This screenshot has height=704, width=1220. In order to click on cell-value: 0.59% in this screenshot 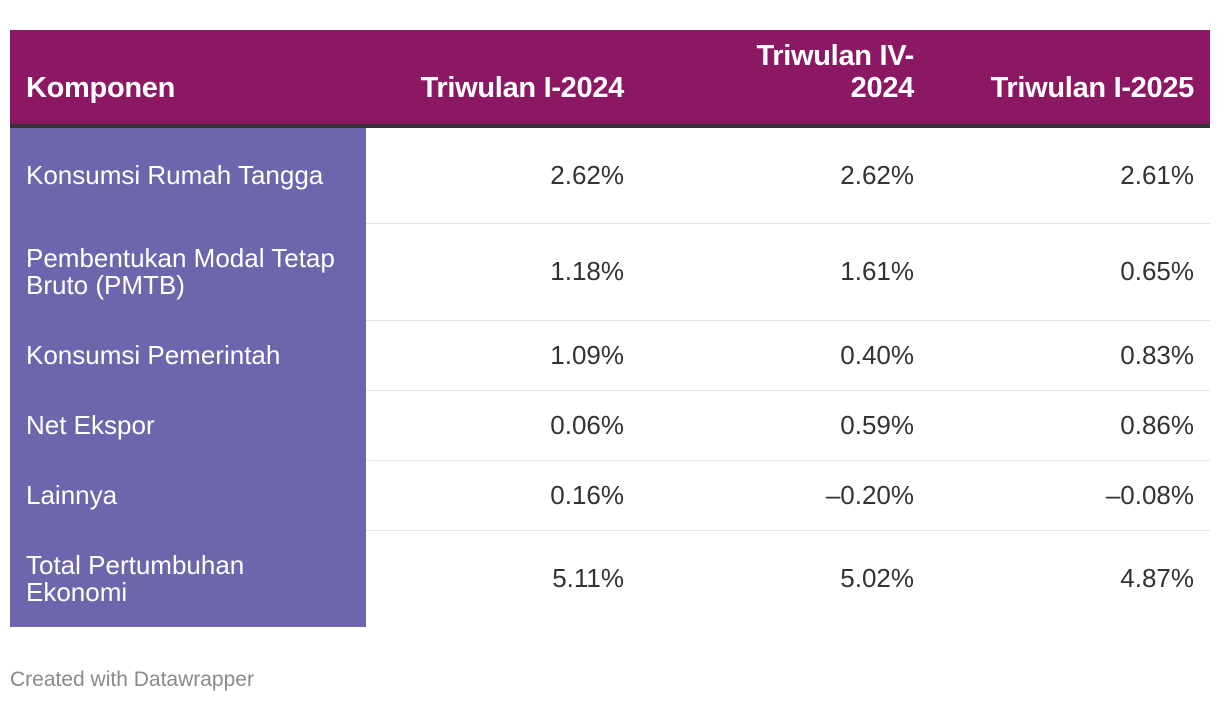, I will do `click(785, 424)`.